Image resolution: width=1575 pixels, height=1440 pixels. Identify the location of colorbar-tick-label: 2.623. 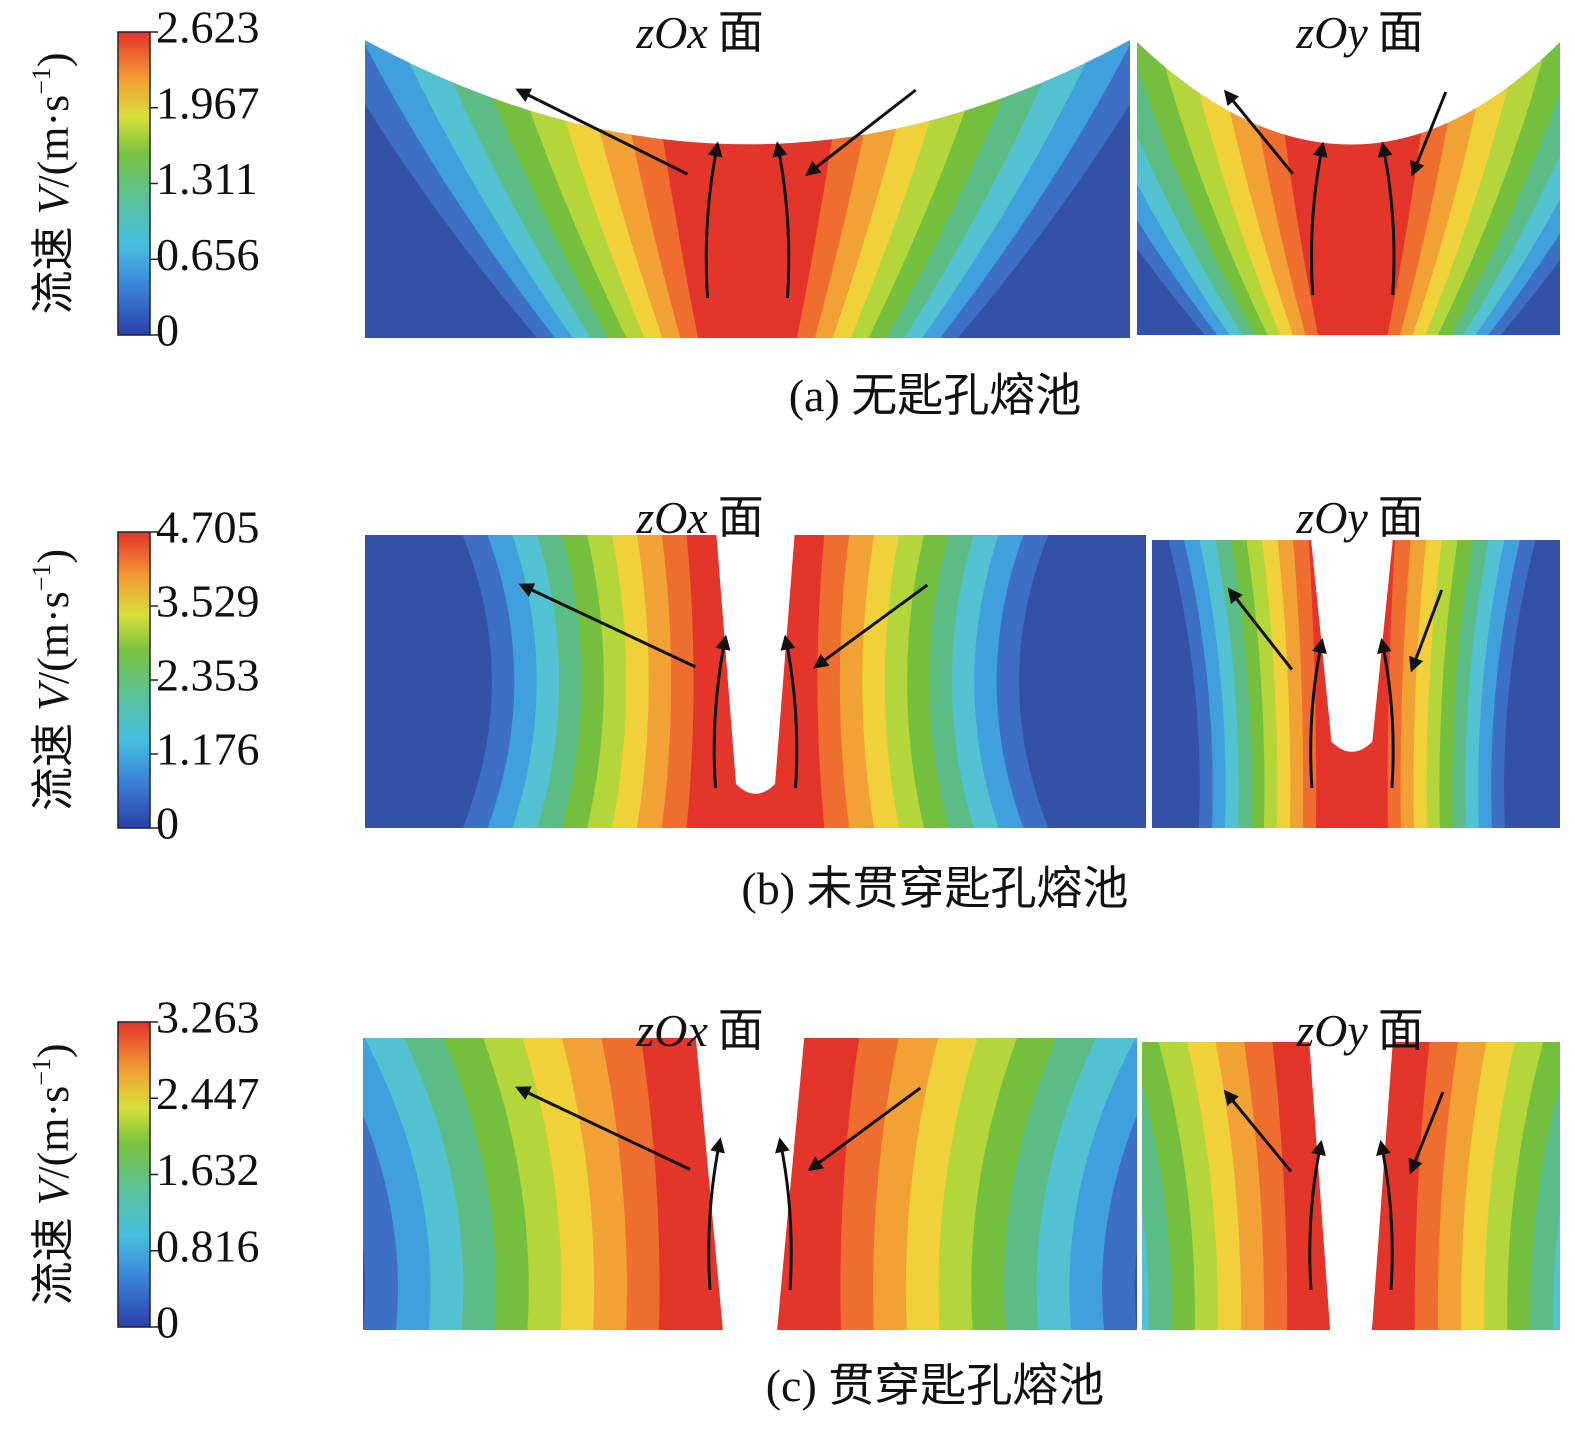
(208, 27).